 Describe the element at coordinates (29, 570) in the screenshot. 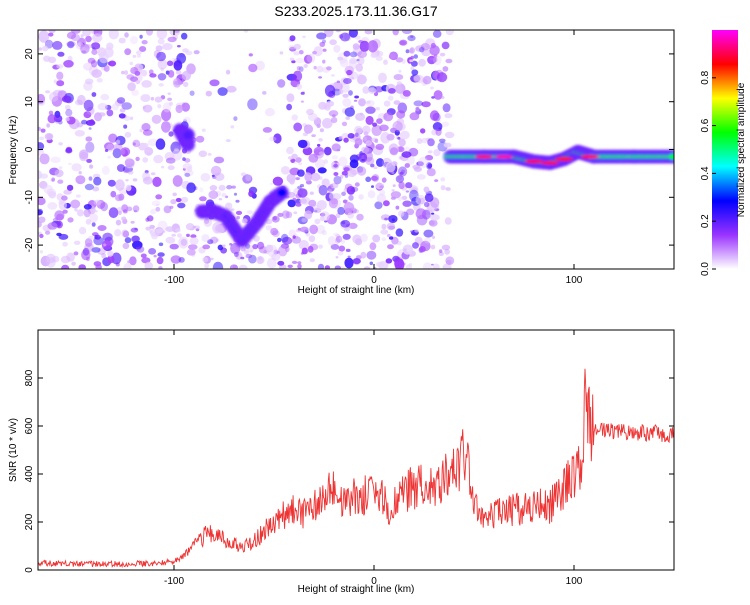

I see `snr-ytick-label-0: 0` at that location.